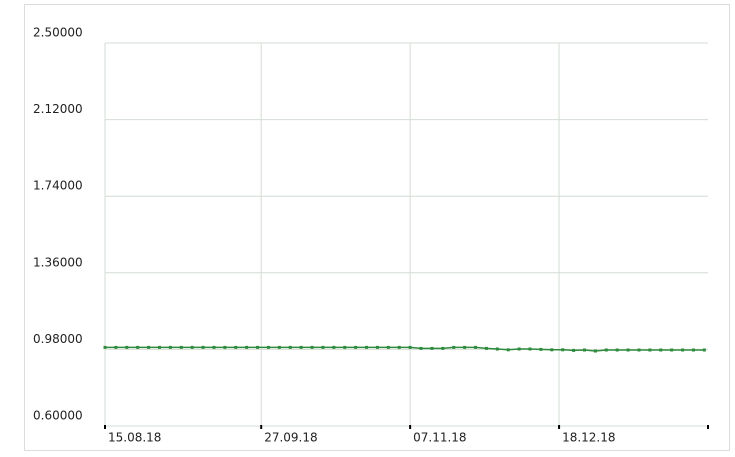 This screenshot has height=457, width=735. I want to click on y-tick-label: 0.60000, so click(58, 416).